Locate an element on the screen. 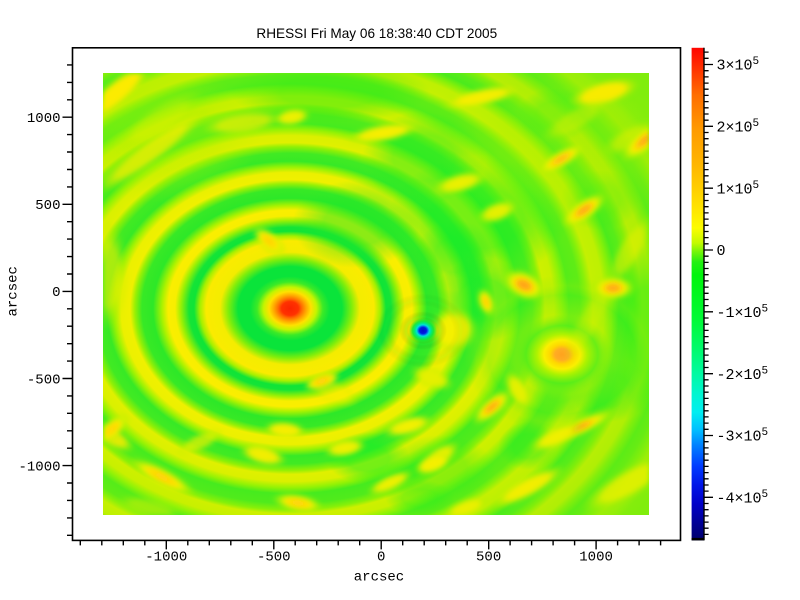 The width and height of the screenshot is (800, 600). svg-text: 2×10⁵ is located at coordinates (738, 127).